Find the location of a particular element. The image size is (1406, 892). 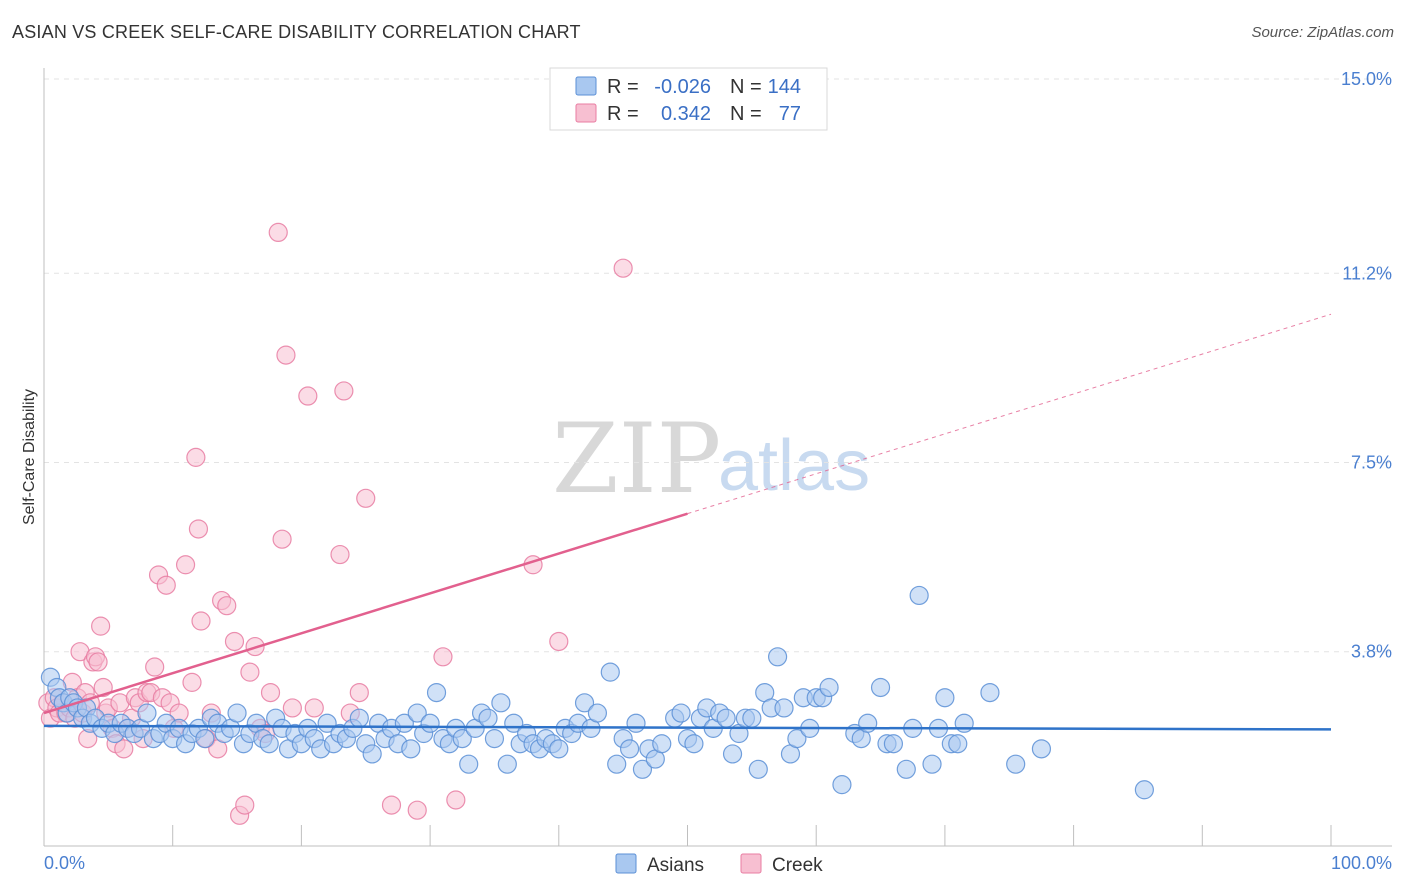

bottom-legend-swatch-asians is located at coordinates (626, 863).